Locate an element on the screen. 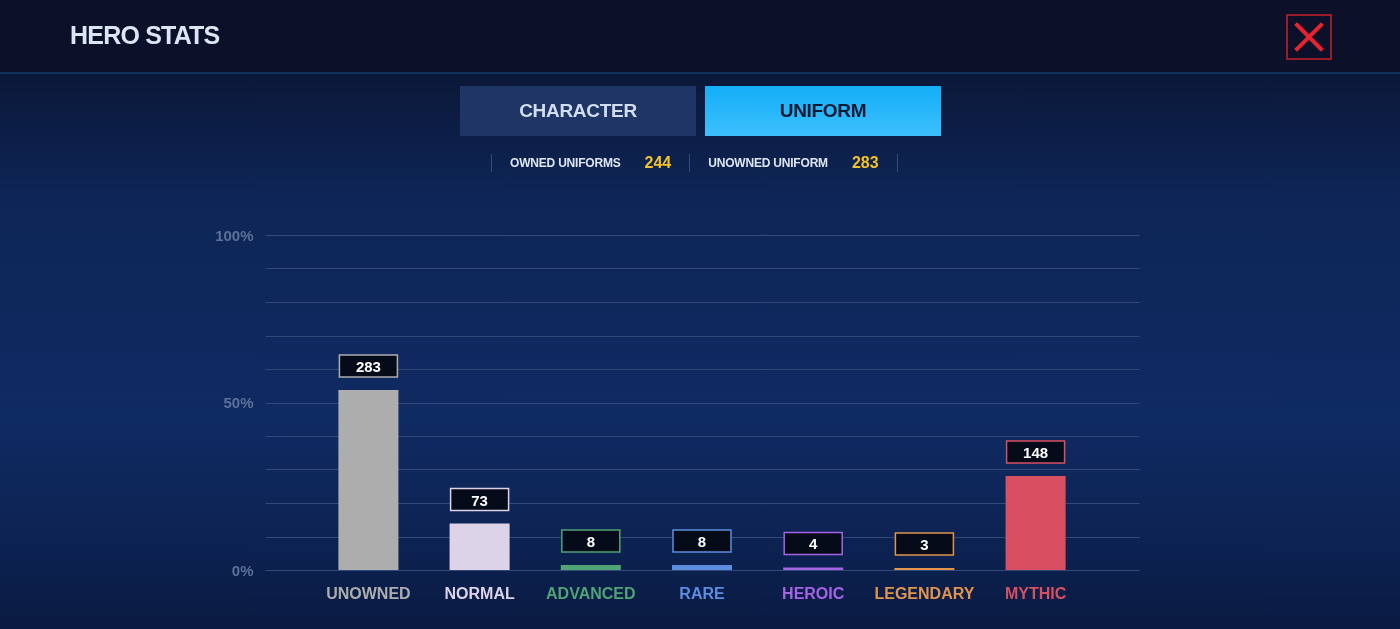 The width and height of the screenshot is (1400, 629). data-label: 148 is located at coordinates (1036, 452).